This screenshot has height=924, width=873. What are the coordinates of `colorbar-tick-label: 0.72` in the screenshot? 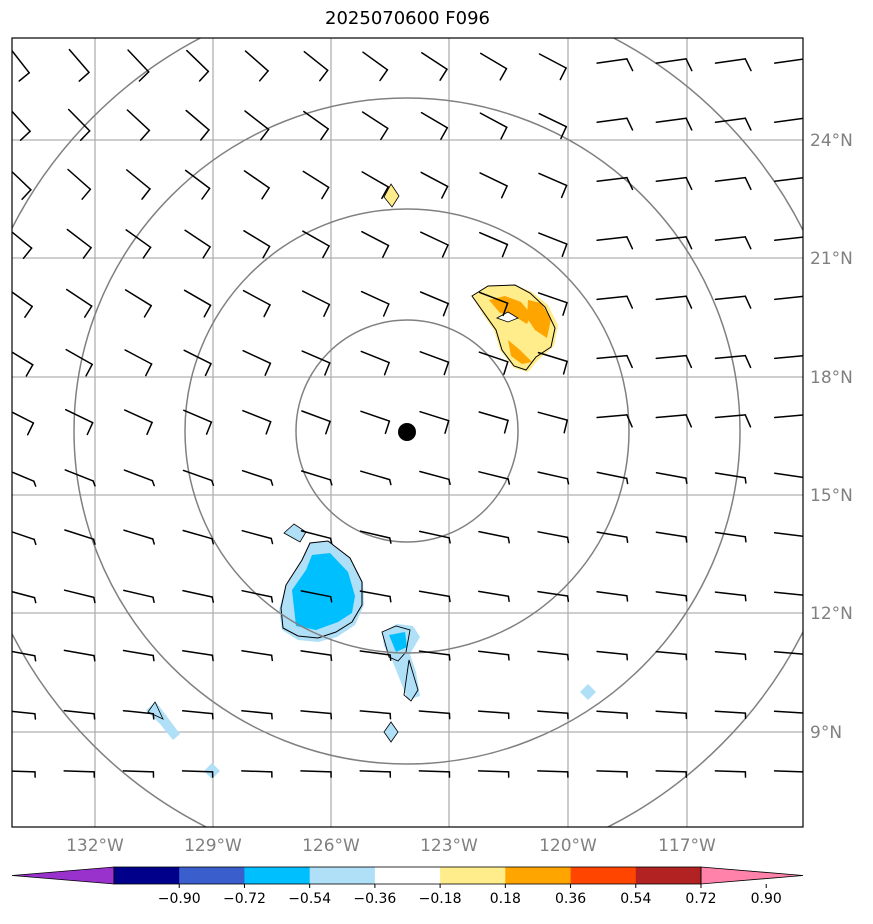 It's located at (700, 899).